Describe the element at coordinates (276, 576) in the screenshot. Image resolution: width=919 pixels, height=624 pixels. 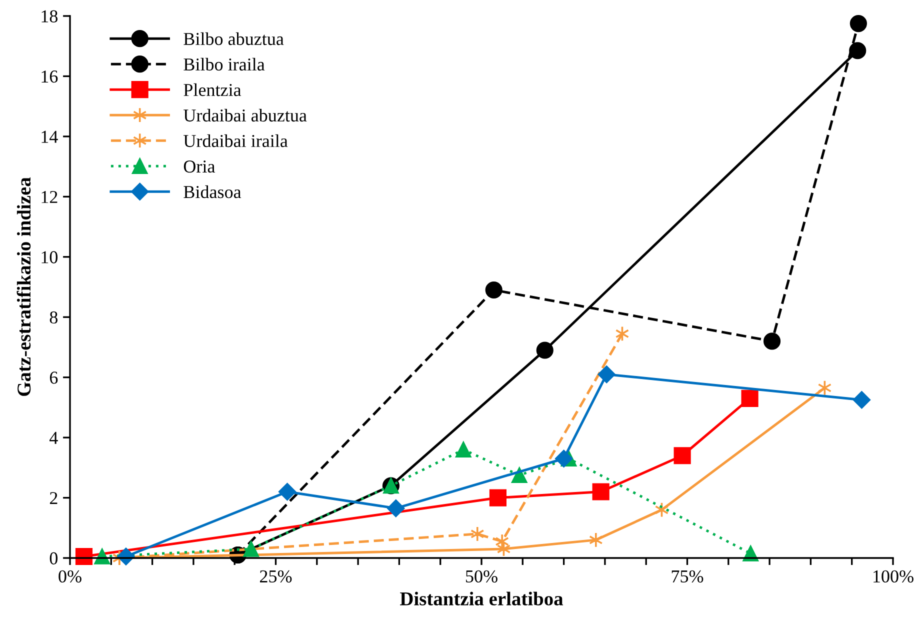
I see `x-tick-label: 25%` at that location.